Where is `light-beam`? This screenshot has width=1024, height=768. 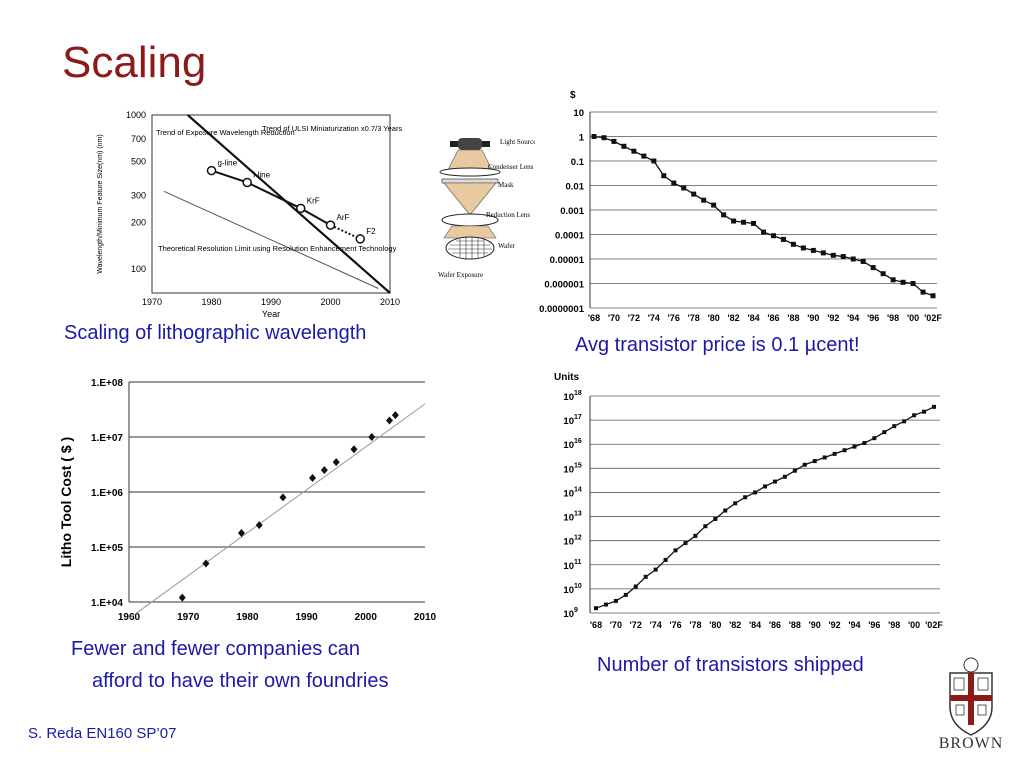
light-beam is located at coordinates (470, 160).